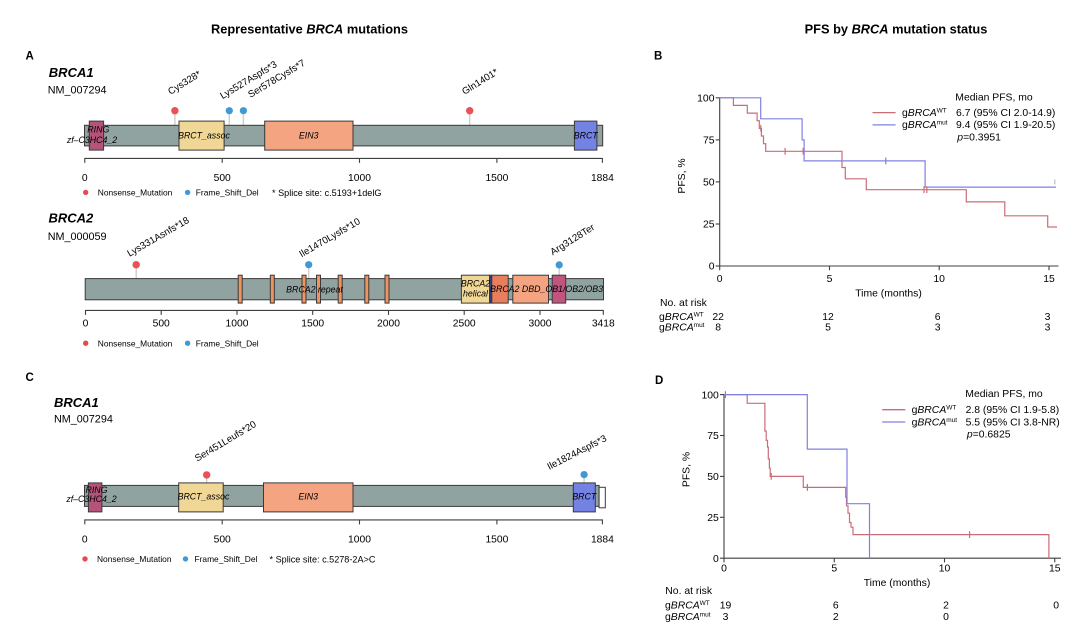 This screenshot has height=642, width=1090. I want to click on svg-text: * Splice site: c.5278-2A>C, so click(323, 560).